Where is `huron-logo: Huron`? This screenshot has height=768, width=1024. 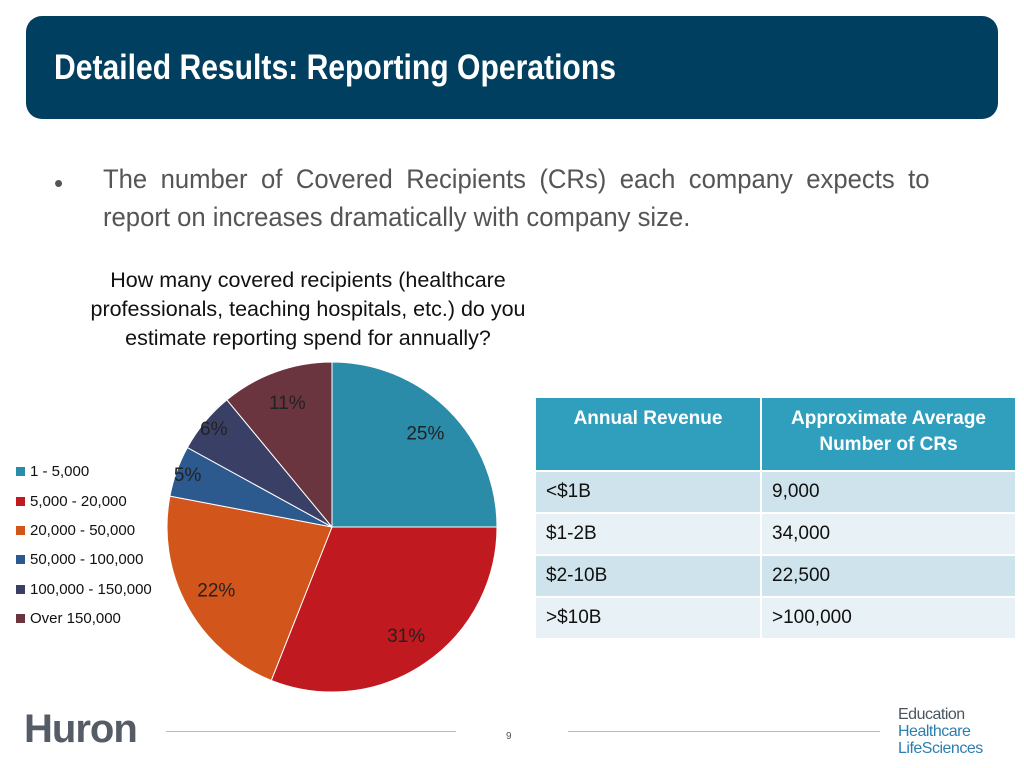 huron-logo: Huron is located at coordinates (81, 729).